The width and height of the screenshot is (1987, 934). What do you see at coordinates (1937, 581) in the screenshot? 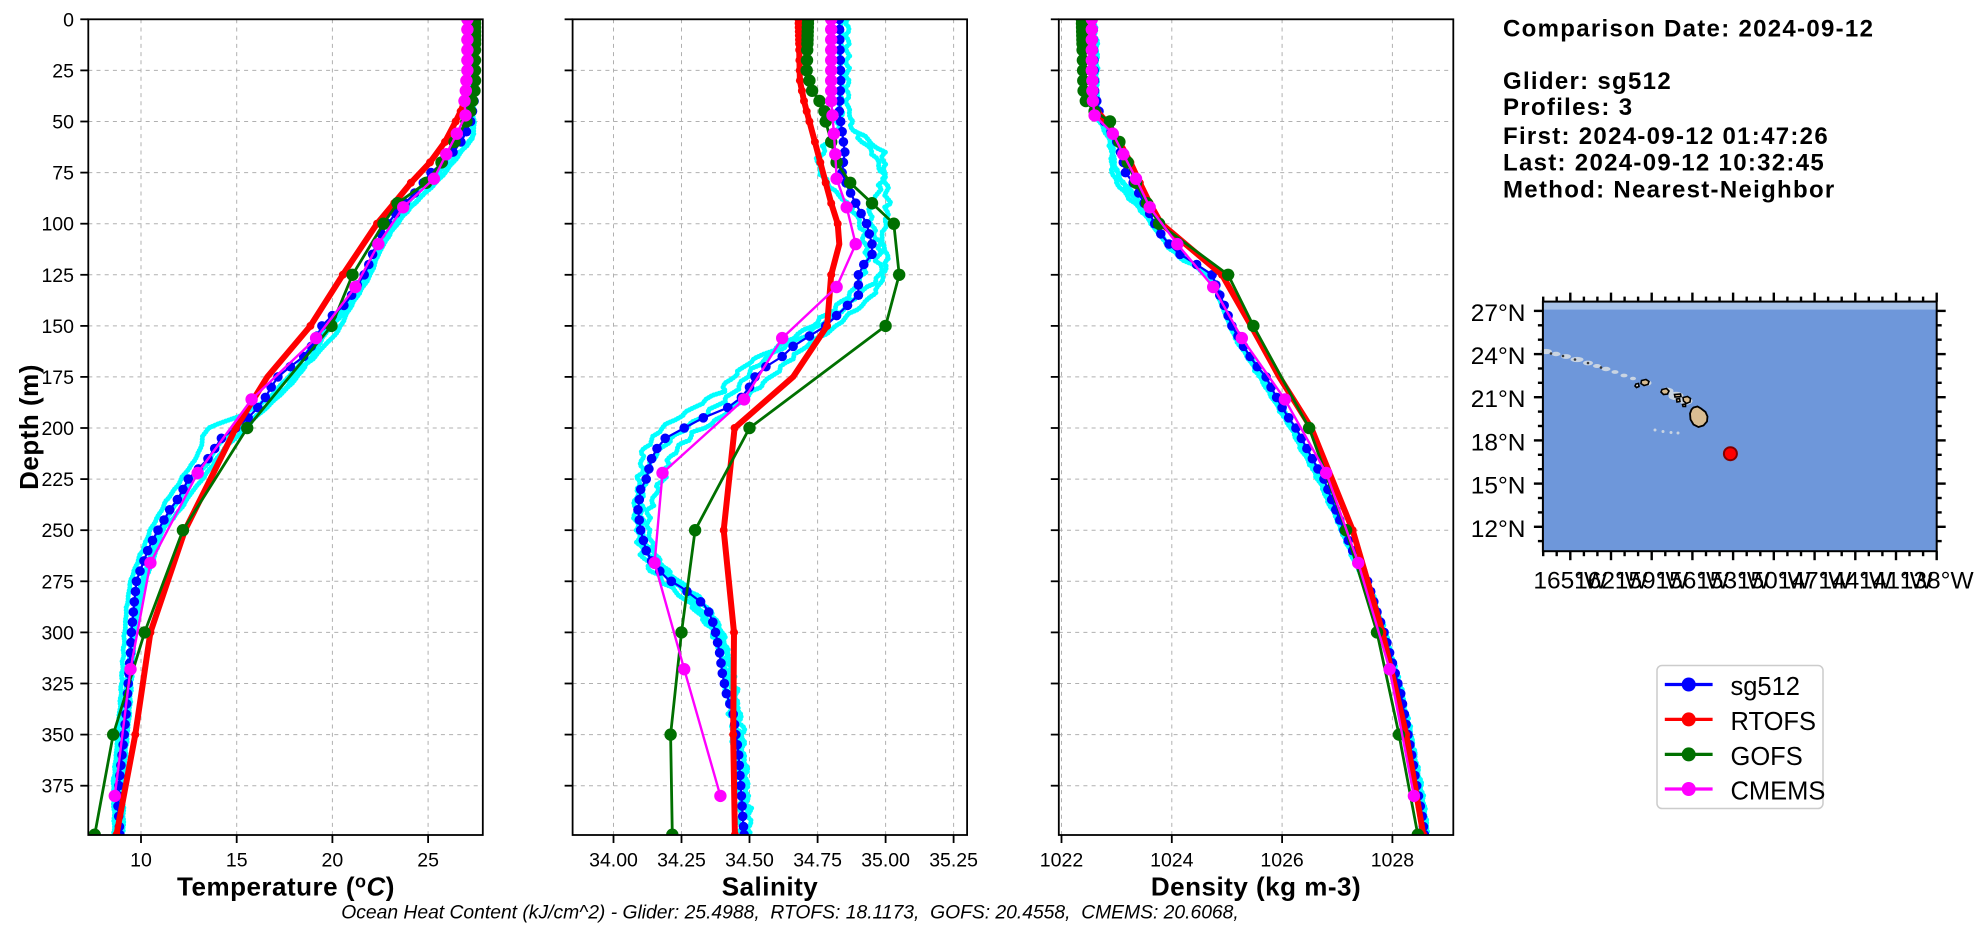
I see `svg-text: 138°W` at bounding box center [1937, 581].